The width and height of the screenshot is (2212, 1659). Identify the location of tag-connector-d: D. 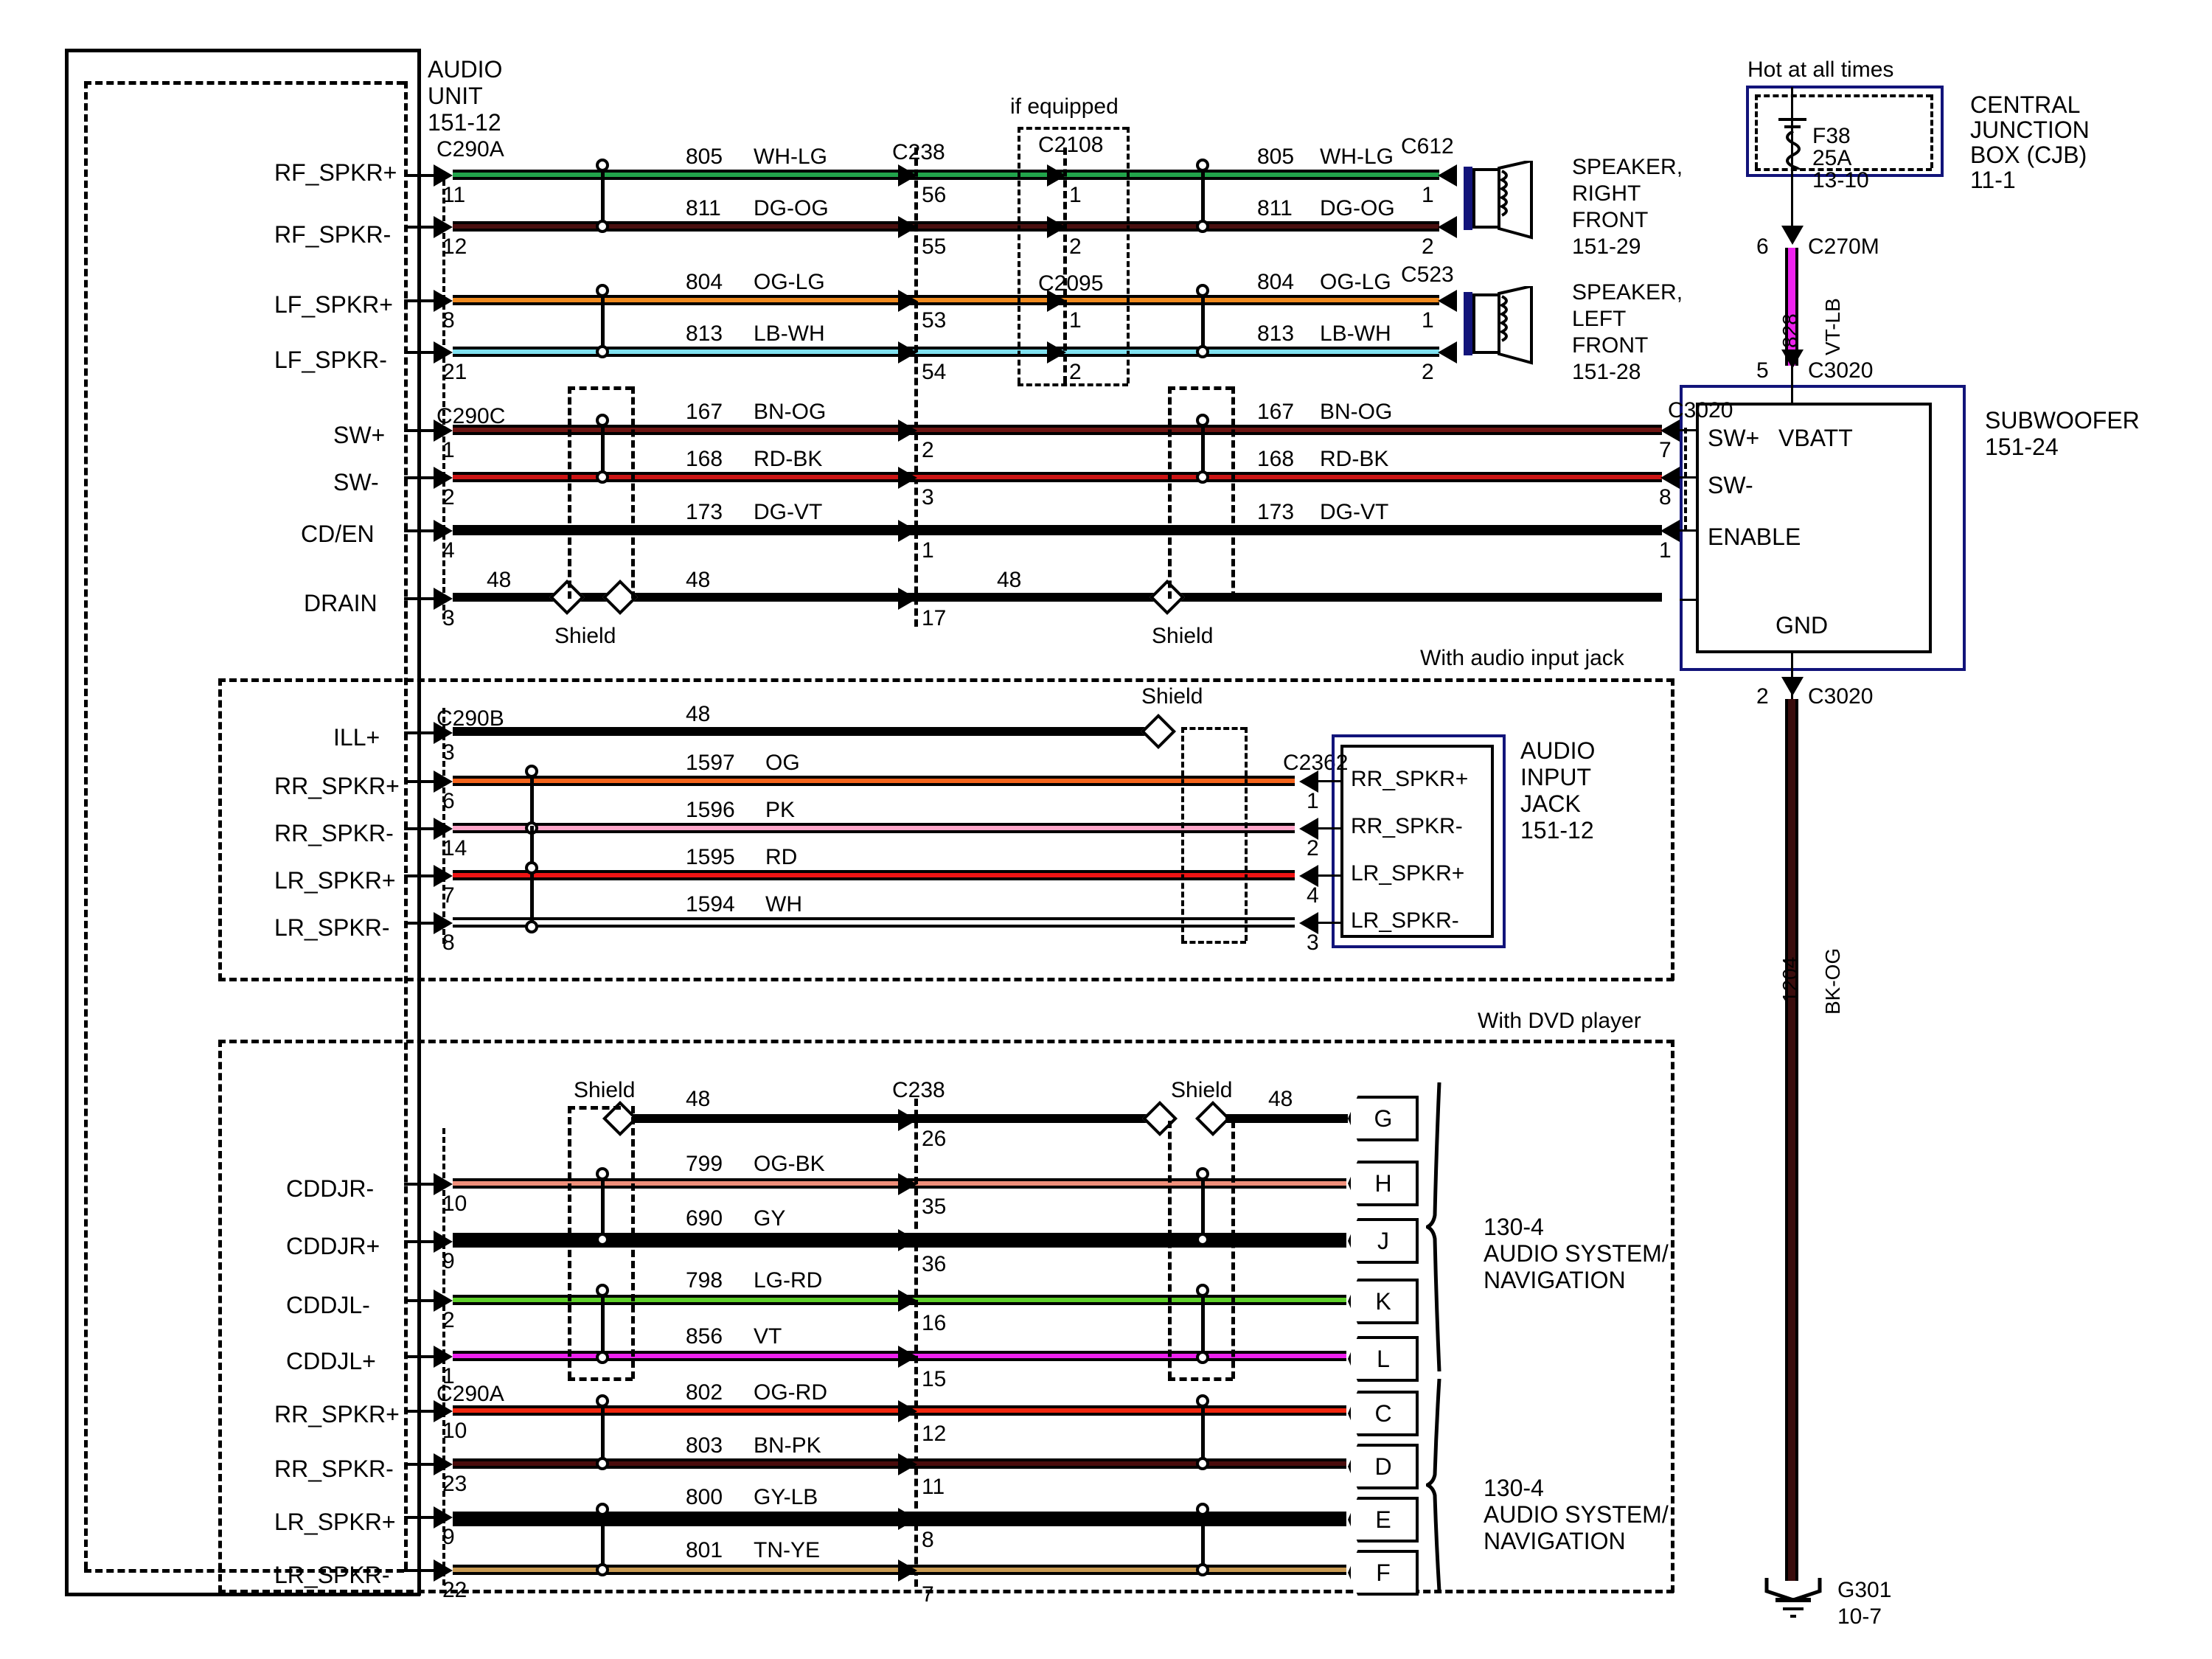
(1383, 1466).